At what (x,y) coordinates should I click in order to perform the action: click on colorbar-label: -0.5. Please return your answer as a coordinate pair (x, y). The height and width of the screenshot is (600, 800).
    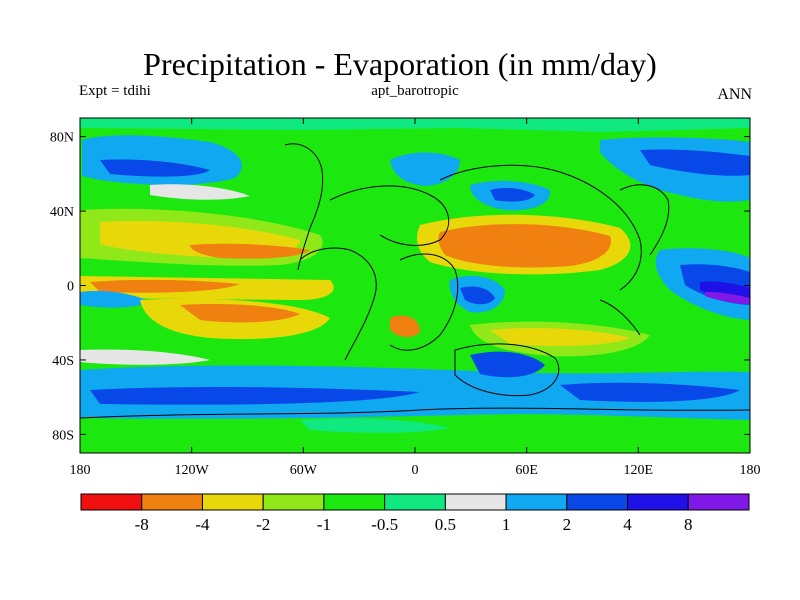
    Looking at the image, I should click on (384, 524).